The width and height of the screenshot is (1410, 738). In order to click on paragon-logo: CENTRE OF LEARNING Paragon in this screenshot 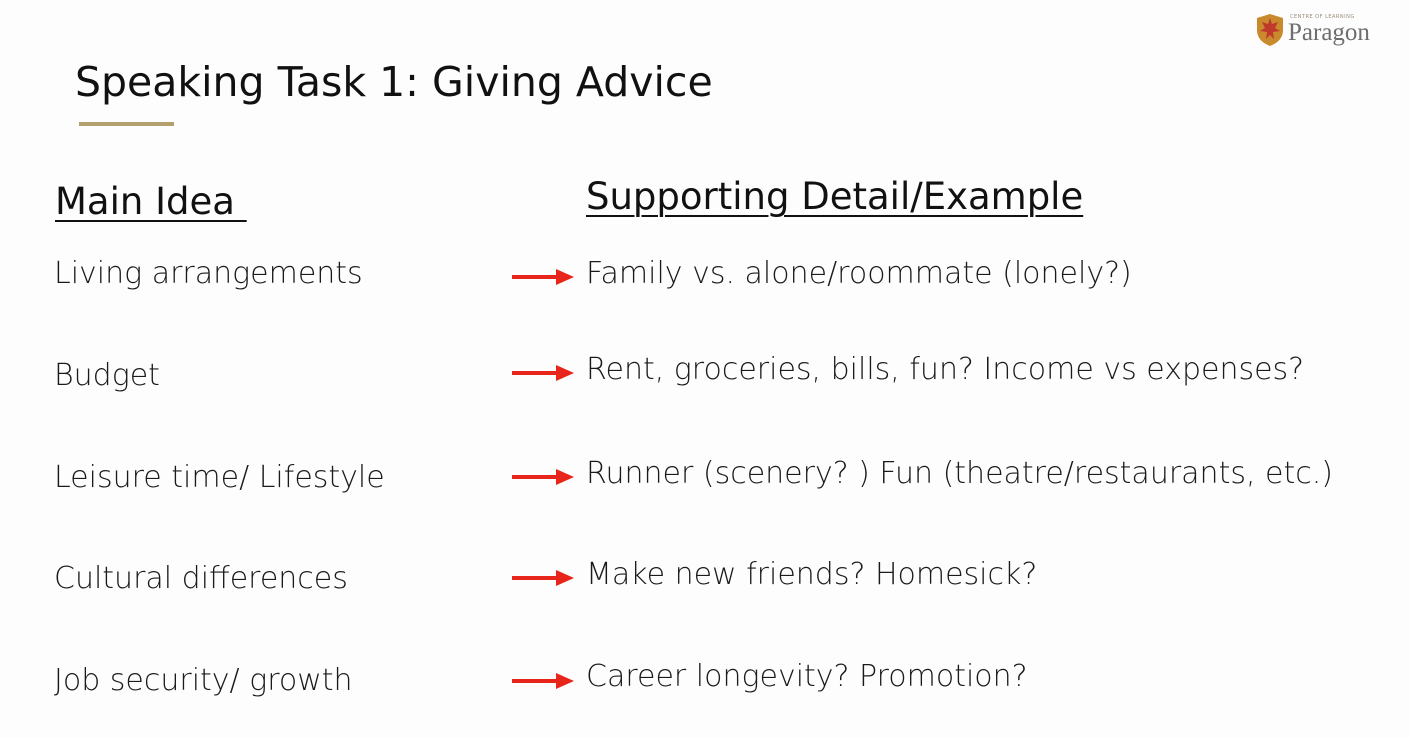, I will do `click(1324, 29)`.